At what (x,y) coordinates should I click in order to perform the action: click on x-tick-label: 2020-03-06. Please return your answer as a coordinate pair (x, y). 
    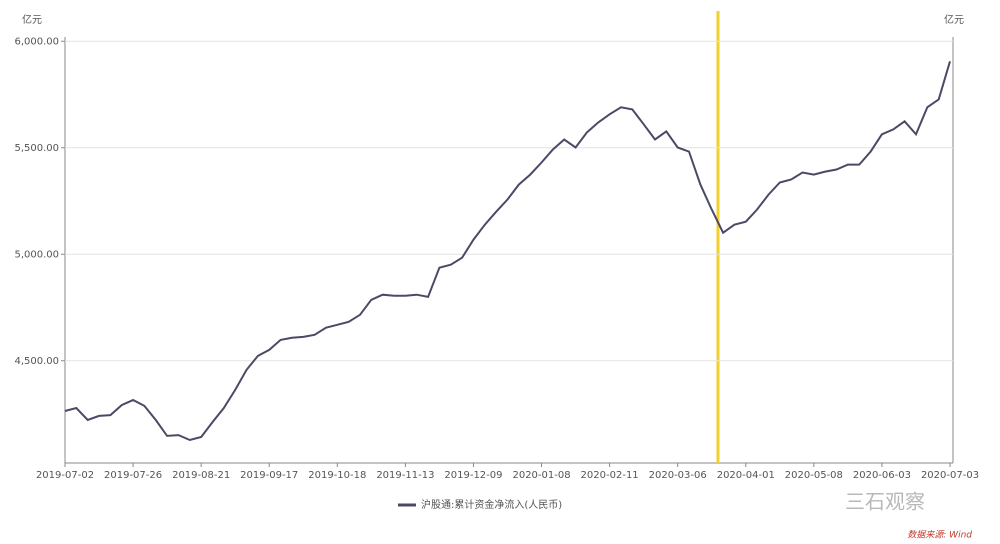
    Looking at the image, I should click on (678, 475).